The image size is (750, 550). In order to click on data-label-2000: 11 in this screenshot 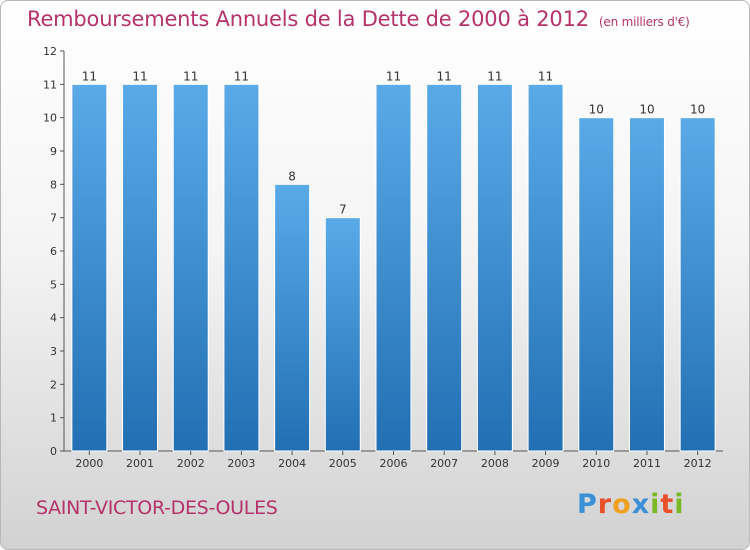, I will do `click(89, 76)`.